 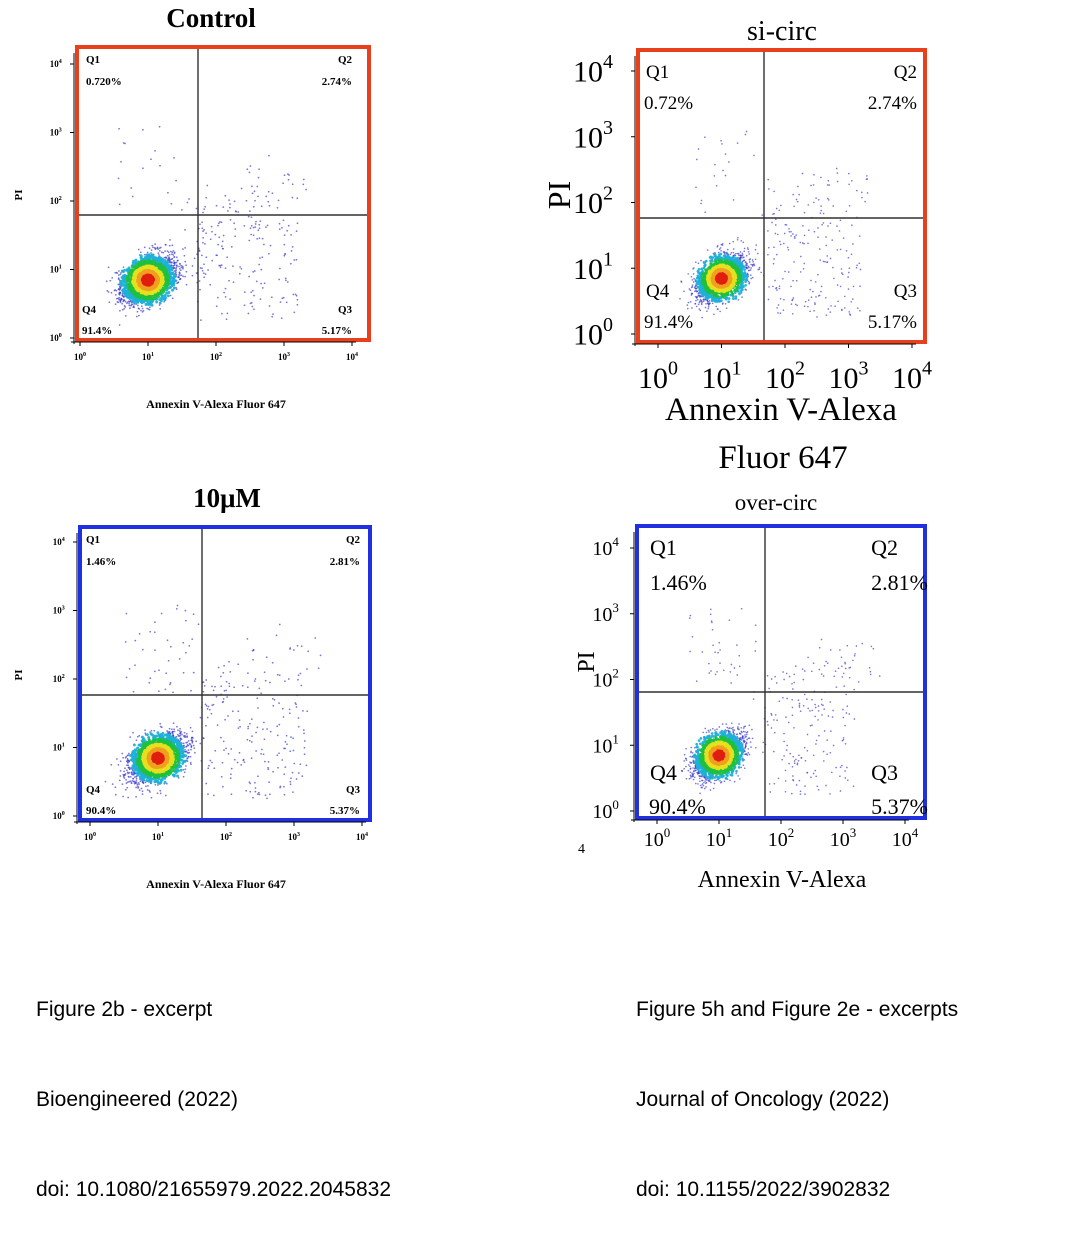 What do you see at coordinates (352, 357) in the screenshot?
I see `x-tick-label: 104` at bounding box center [352, 357].